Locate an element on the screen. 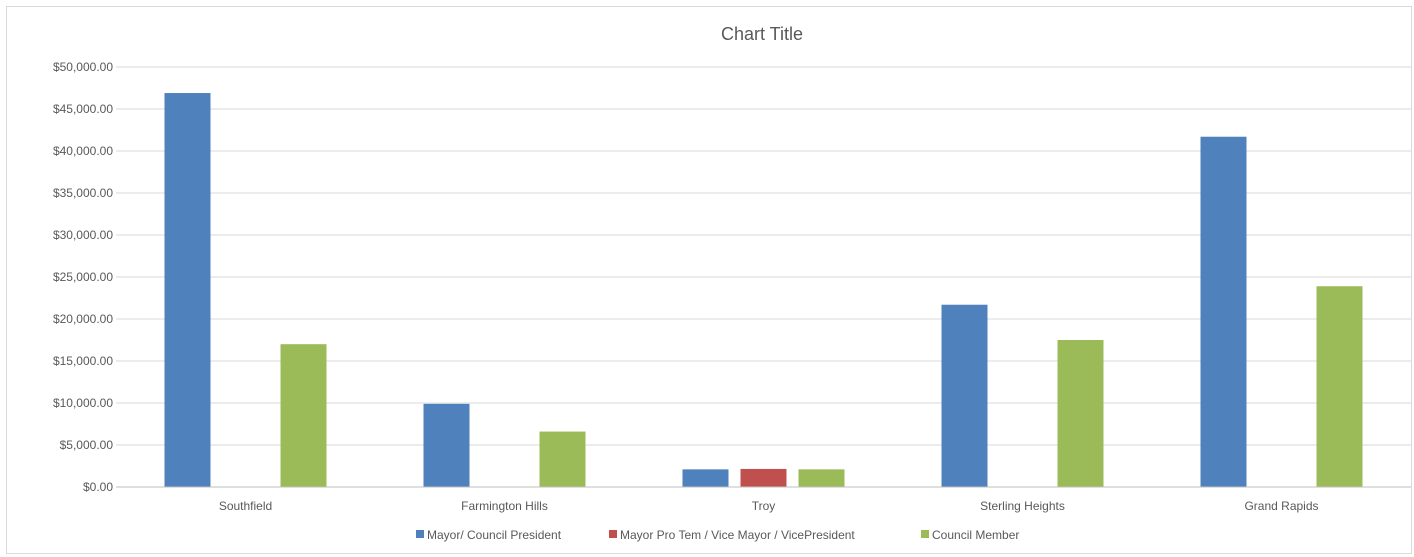 The width and height of the screenshot is (1414, 557). x-tick-label: Grand Rapids is located at coordinates (1281, 506).